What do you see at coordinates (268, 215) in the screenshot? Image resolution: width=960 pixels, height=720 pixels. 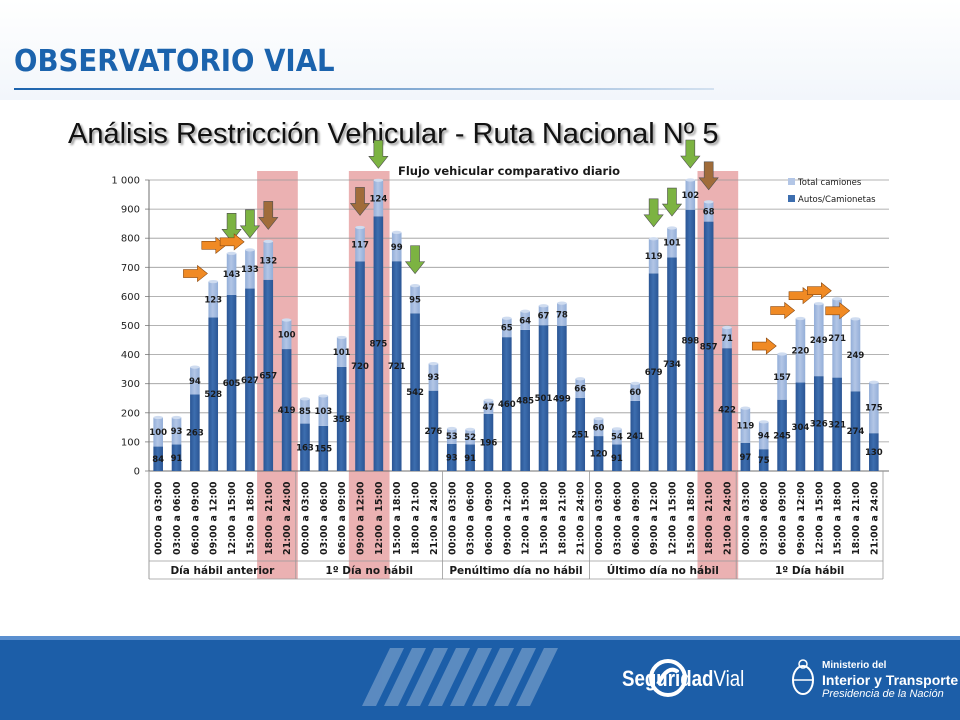 I see `arrow-down-brown-icon` at bounding box center [268, 215].